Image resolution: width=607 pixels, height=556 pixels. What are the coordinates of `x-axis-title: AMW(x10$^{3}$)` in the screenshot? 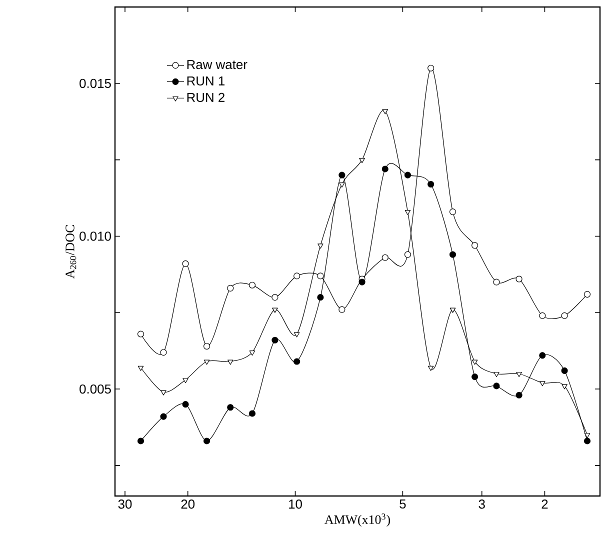 It's located at (357, 520).